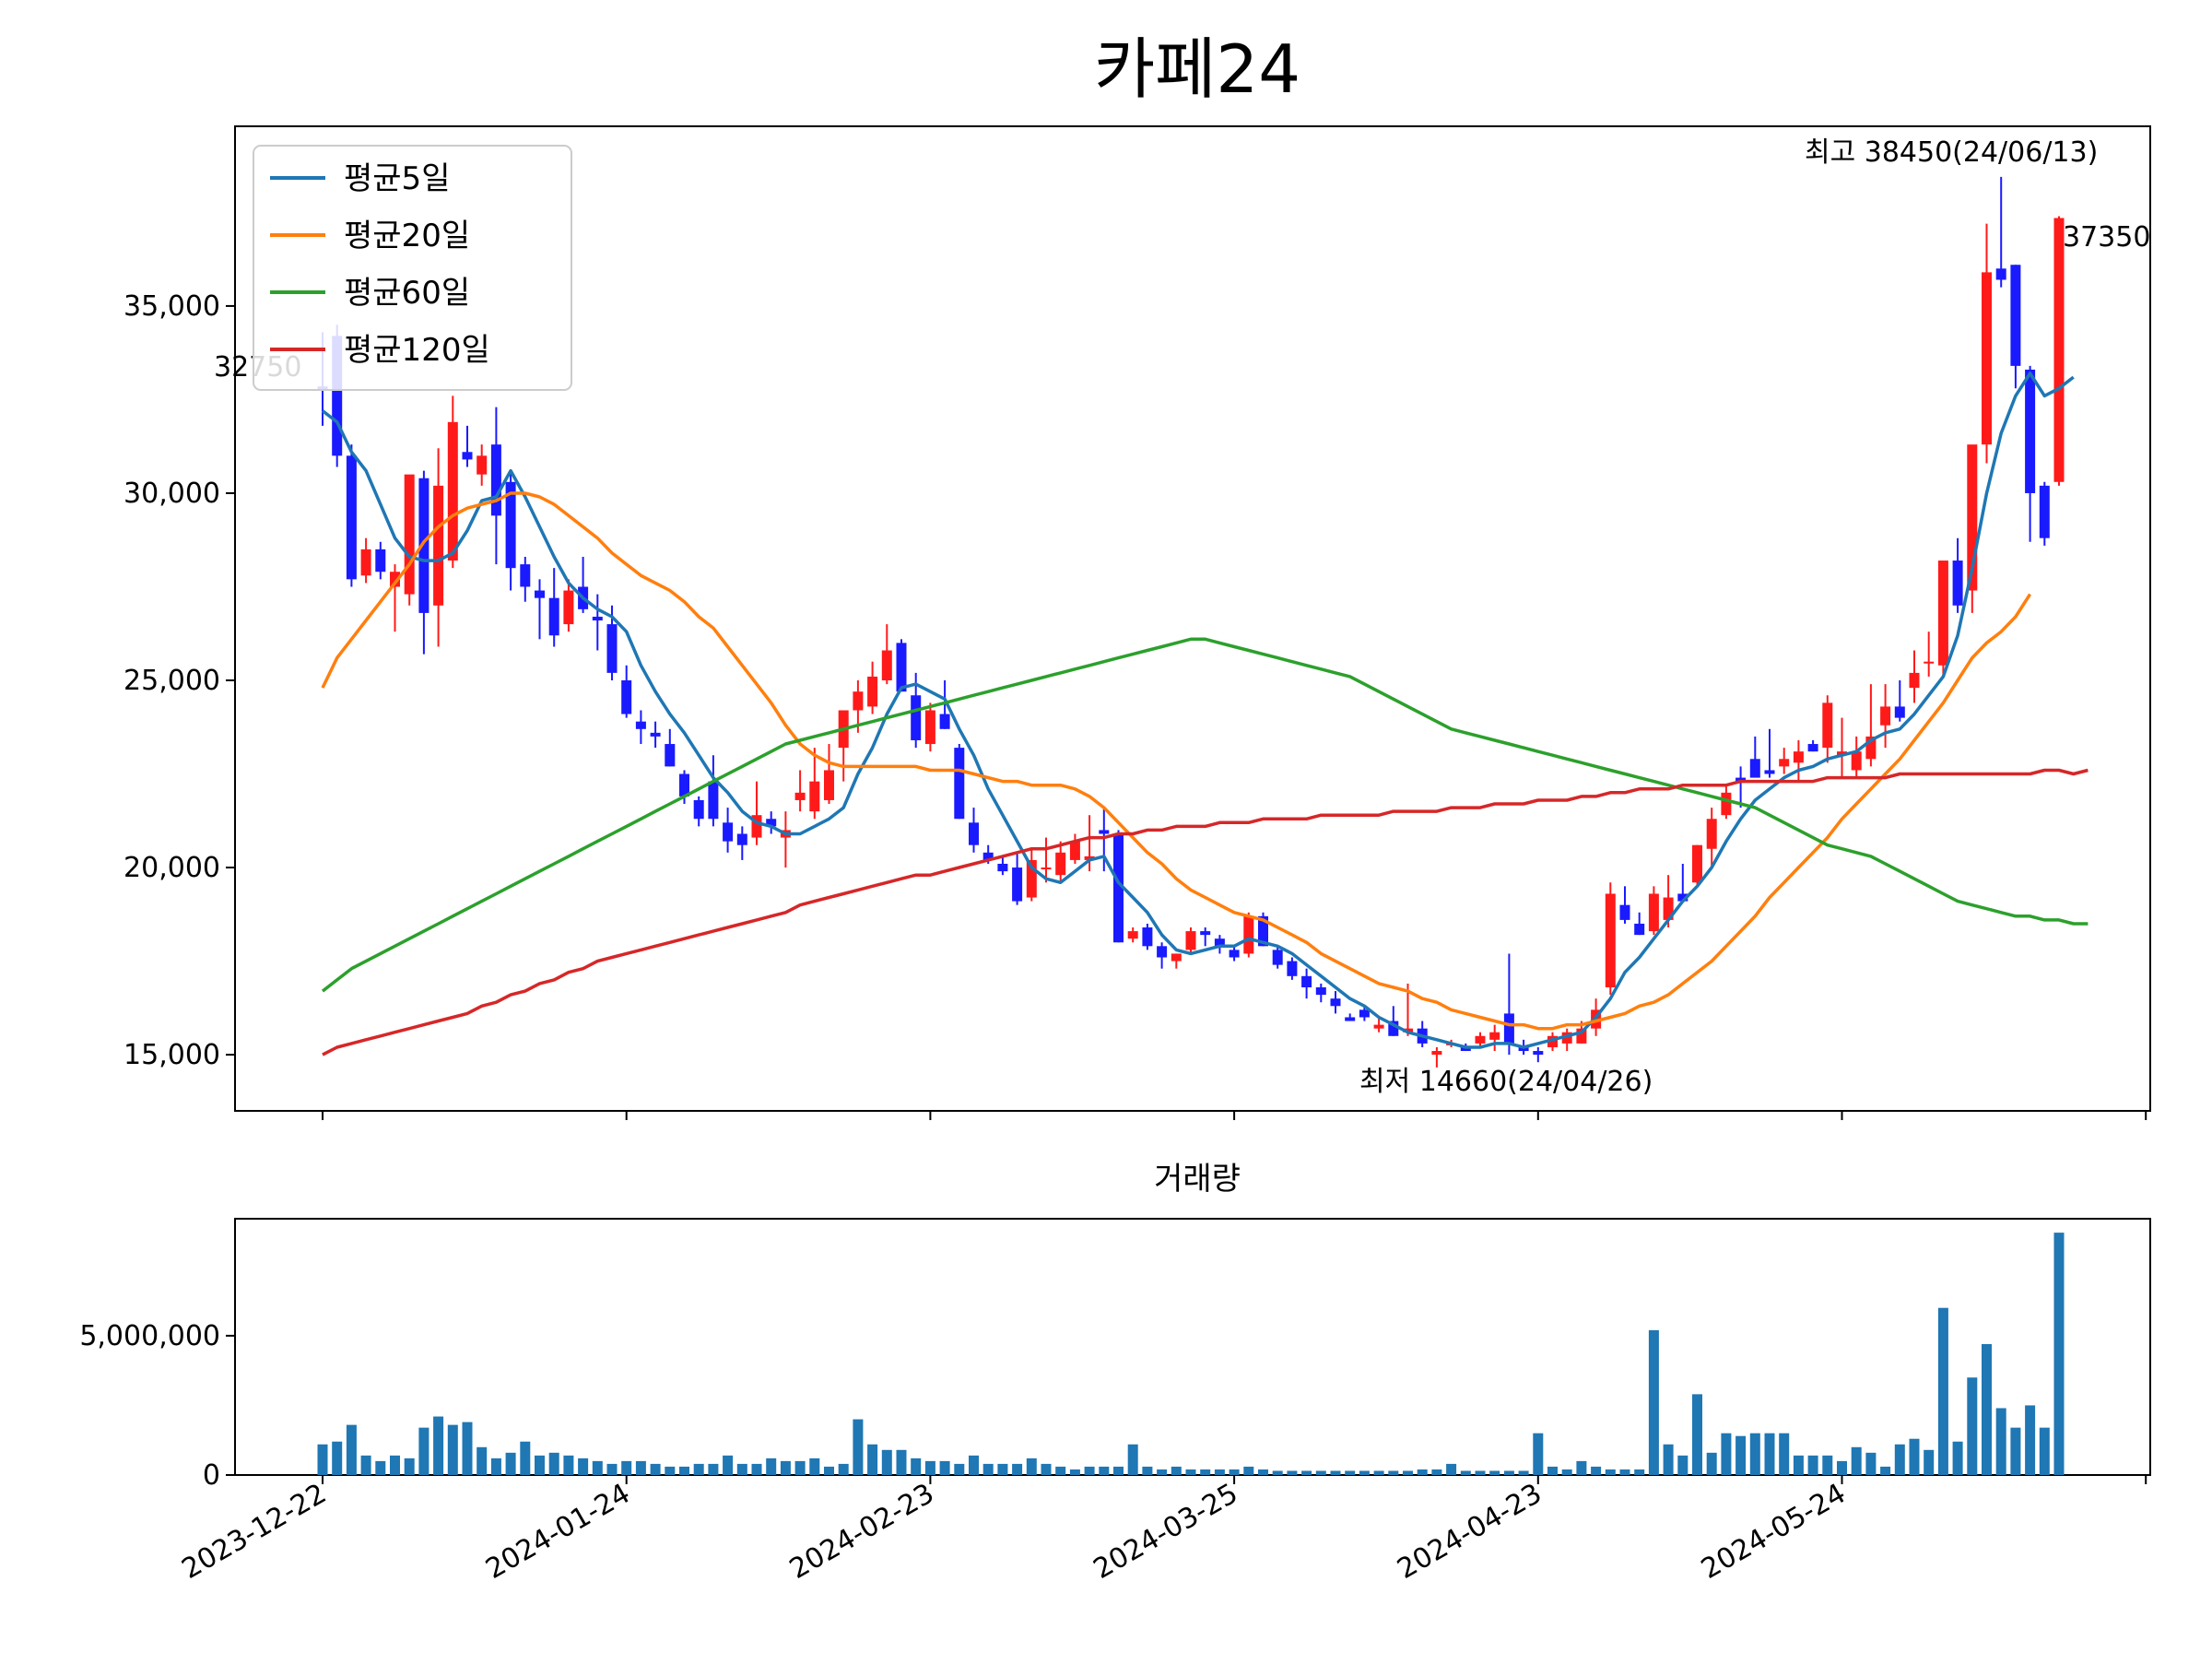  What do you see at coordinates (407, 293) in the screenshot?
I see `legend-label: 평균60일` at bounding box center [407, 293].